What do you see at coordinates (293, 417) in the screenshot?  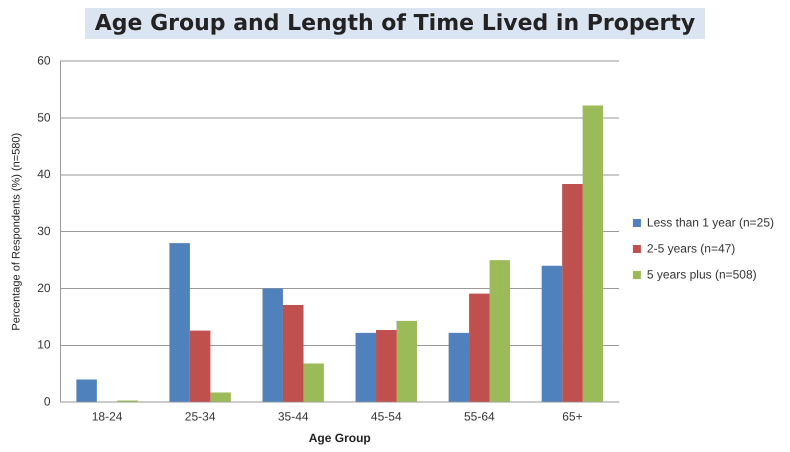 I see `x-tick-label: 35-44` at bounding box center [293, 417].